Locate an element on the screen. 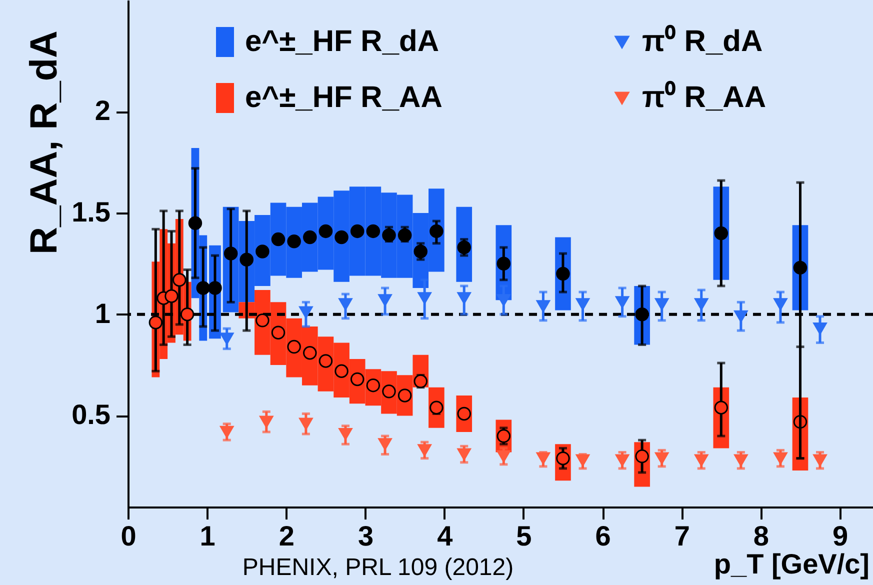 The width and height of the screenshot is (873, 585). legend-label: e^±_HF R_AA is located at coordinates (343, 97).